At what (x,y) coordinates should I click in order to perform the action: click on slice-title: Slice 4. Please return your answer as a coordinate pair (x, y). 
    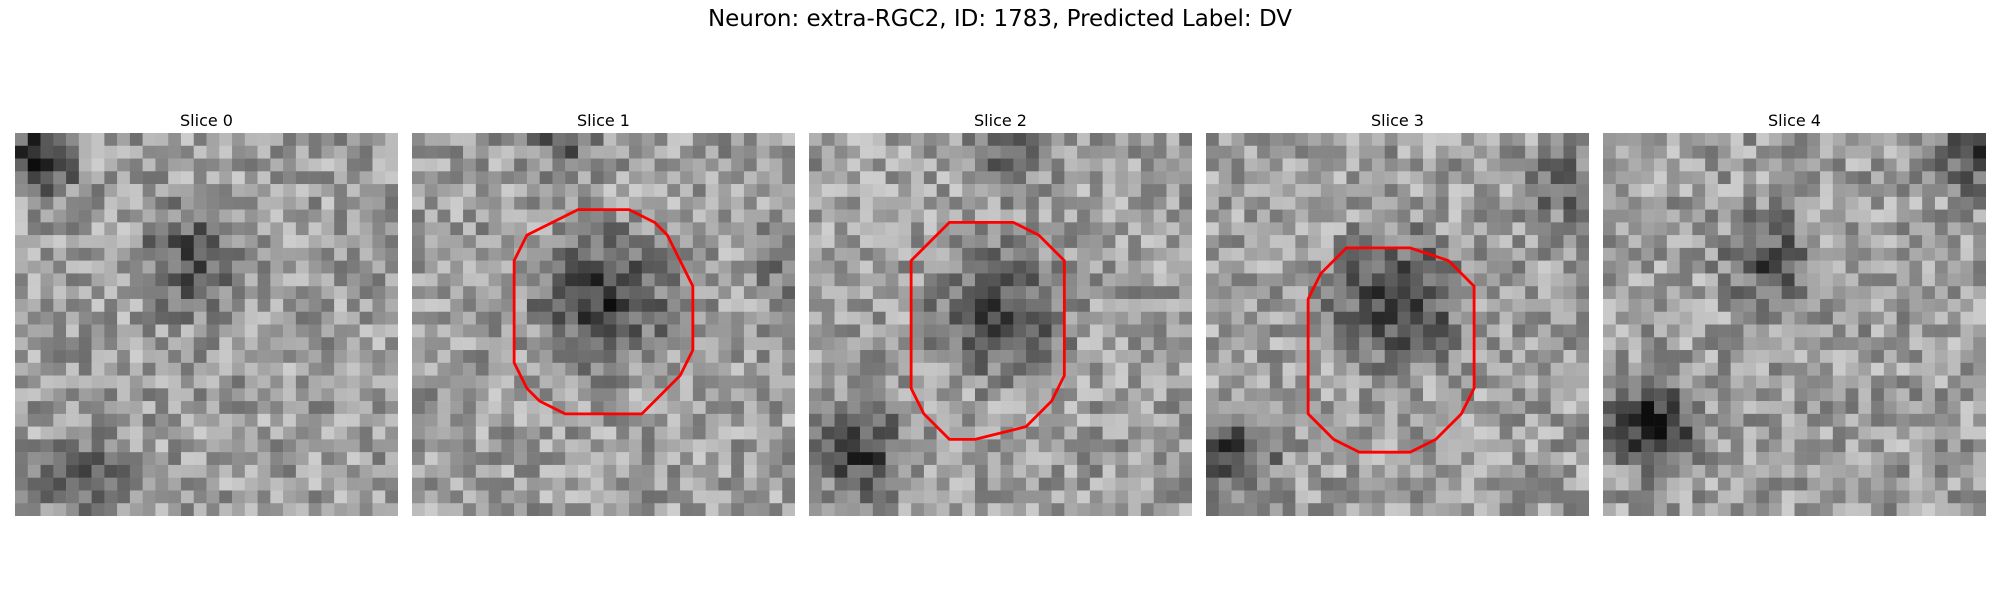
    Looking at the image, I should click on (1794, 120).